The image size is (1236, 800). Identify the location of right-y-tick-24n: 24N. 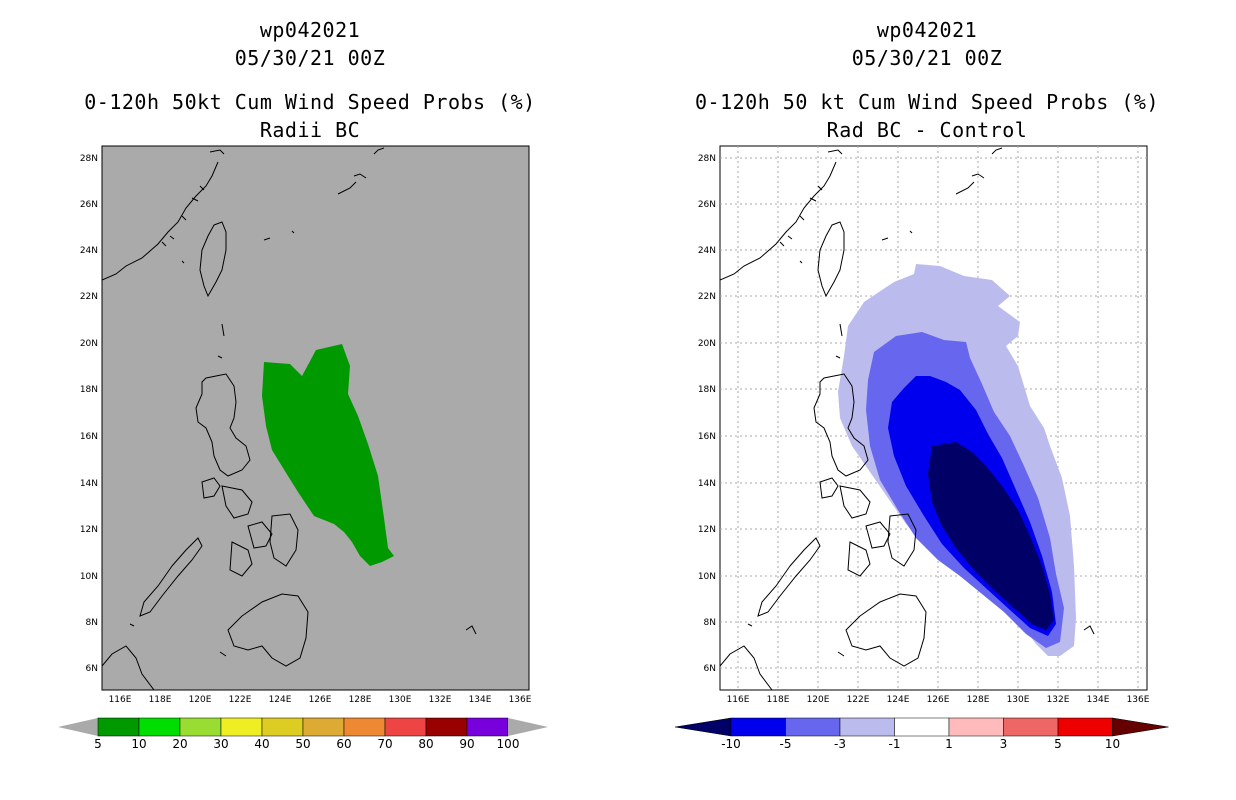
(707, 251).